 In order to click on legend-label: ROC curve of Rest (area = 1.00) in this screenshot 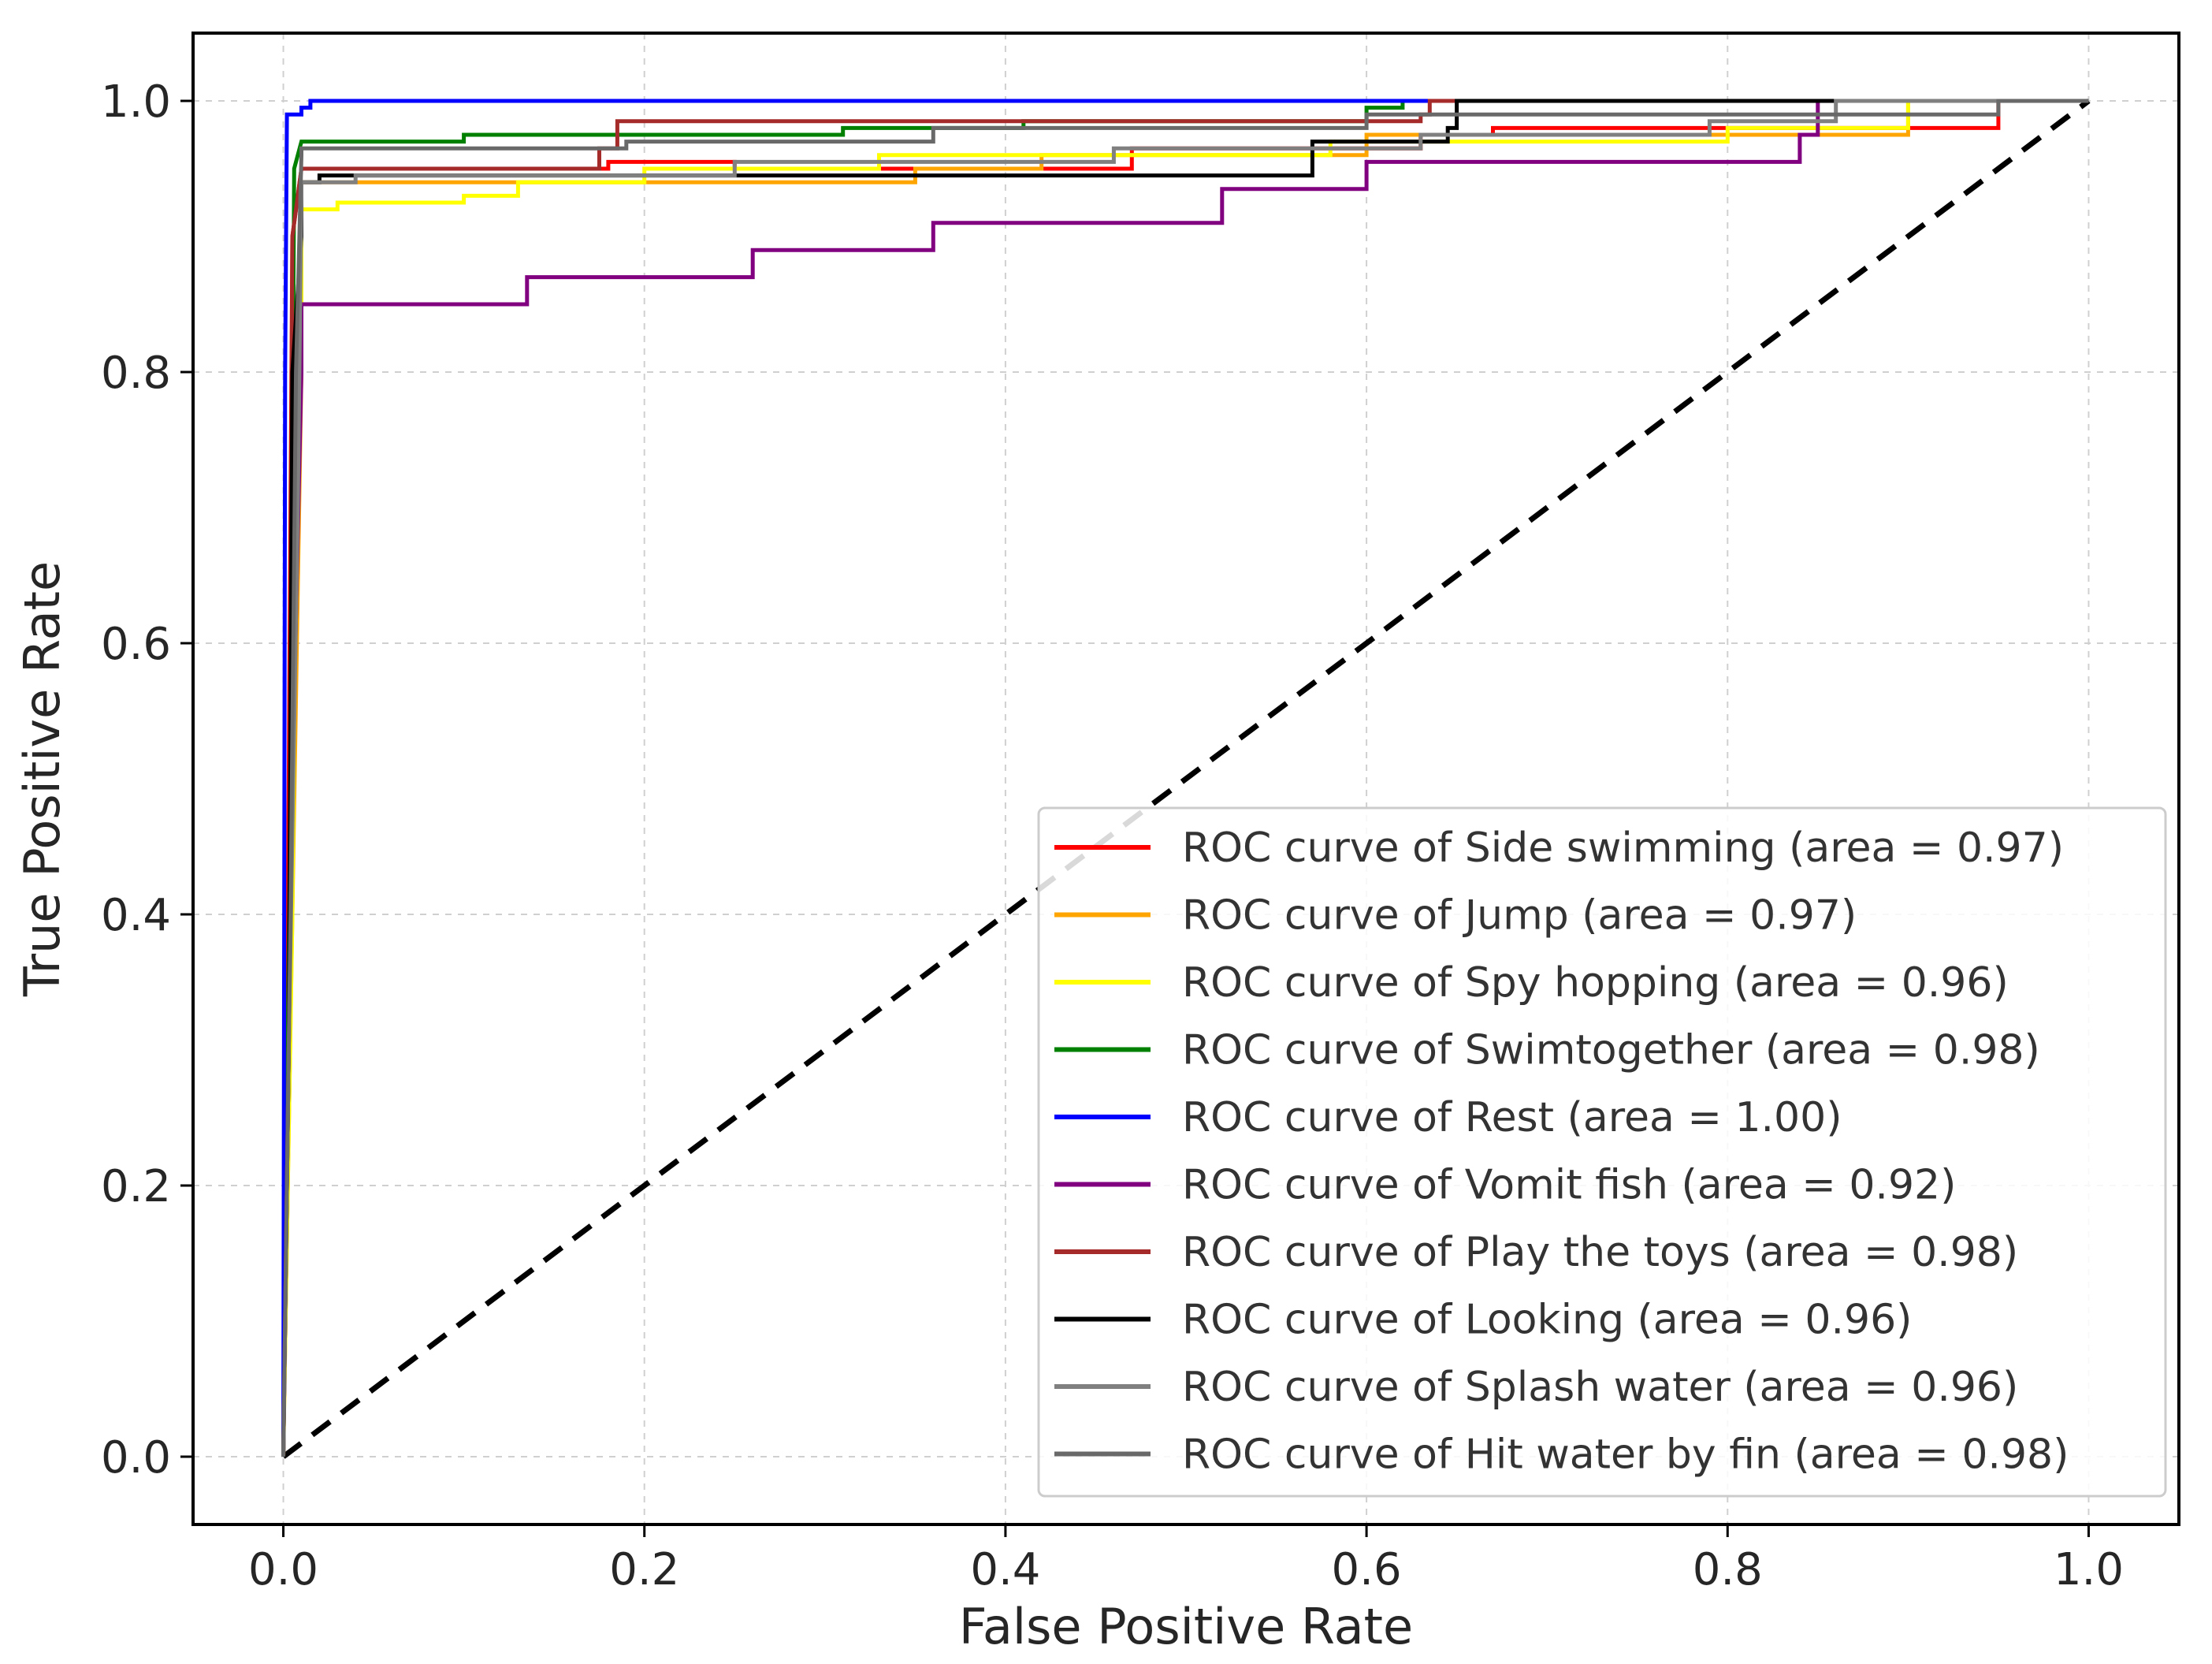, I will do `click(1512, 1117)`.